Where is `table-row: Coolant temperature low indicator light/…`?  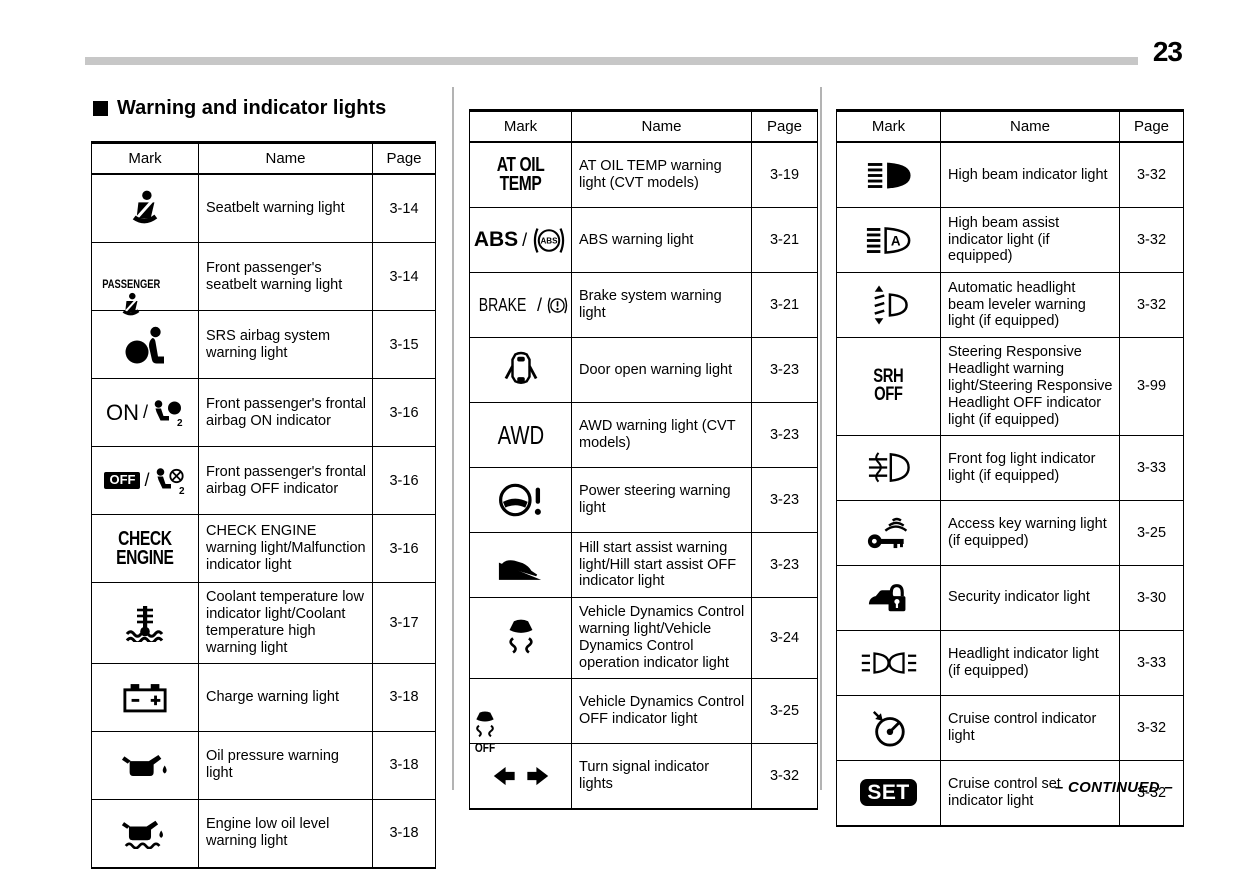
table-row: Coolant temperature low indicator light/… is located at coordinates (263, 623).